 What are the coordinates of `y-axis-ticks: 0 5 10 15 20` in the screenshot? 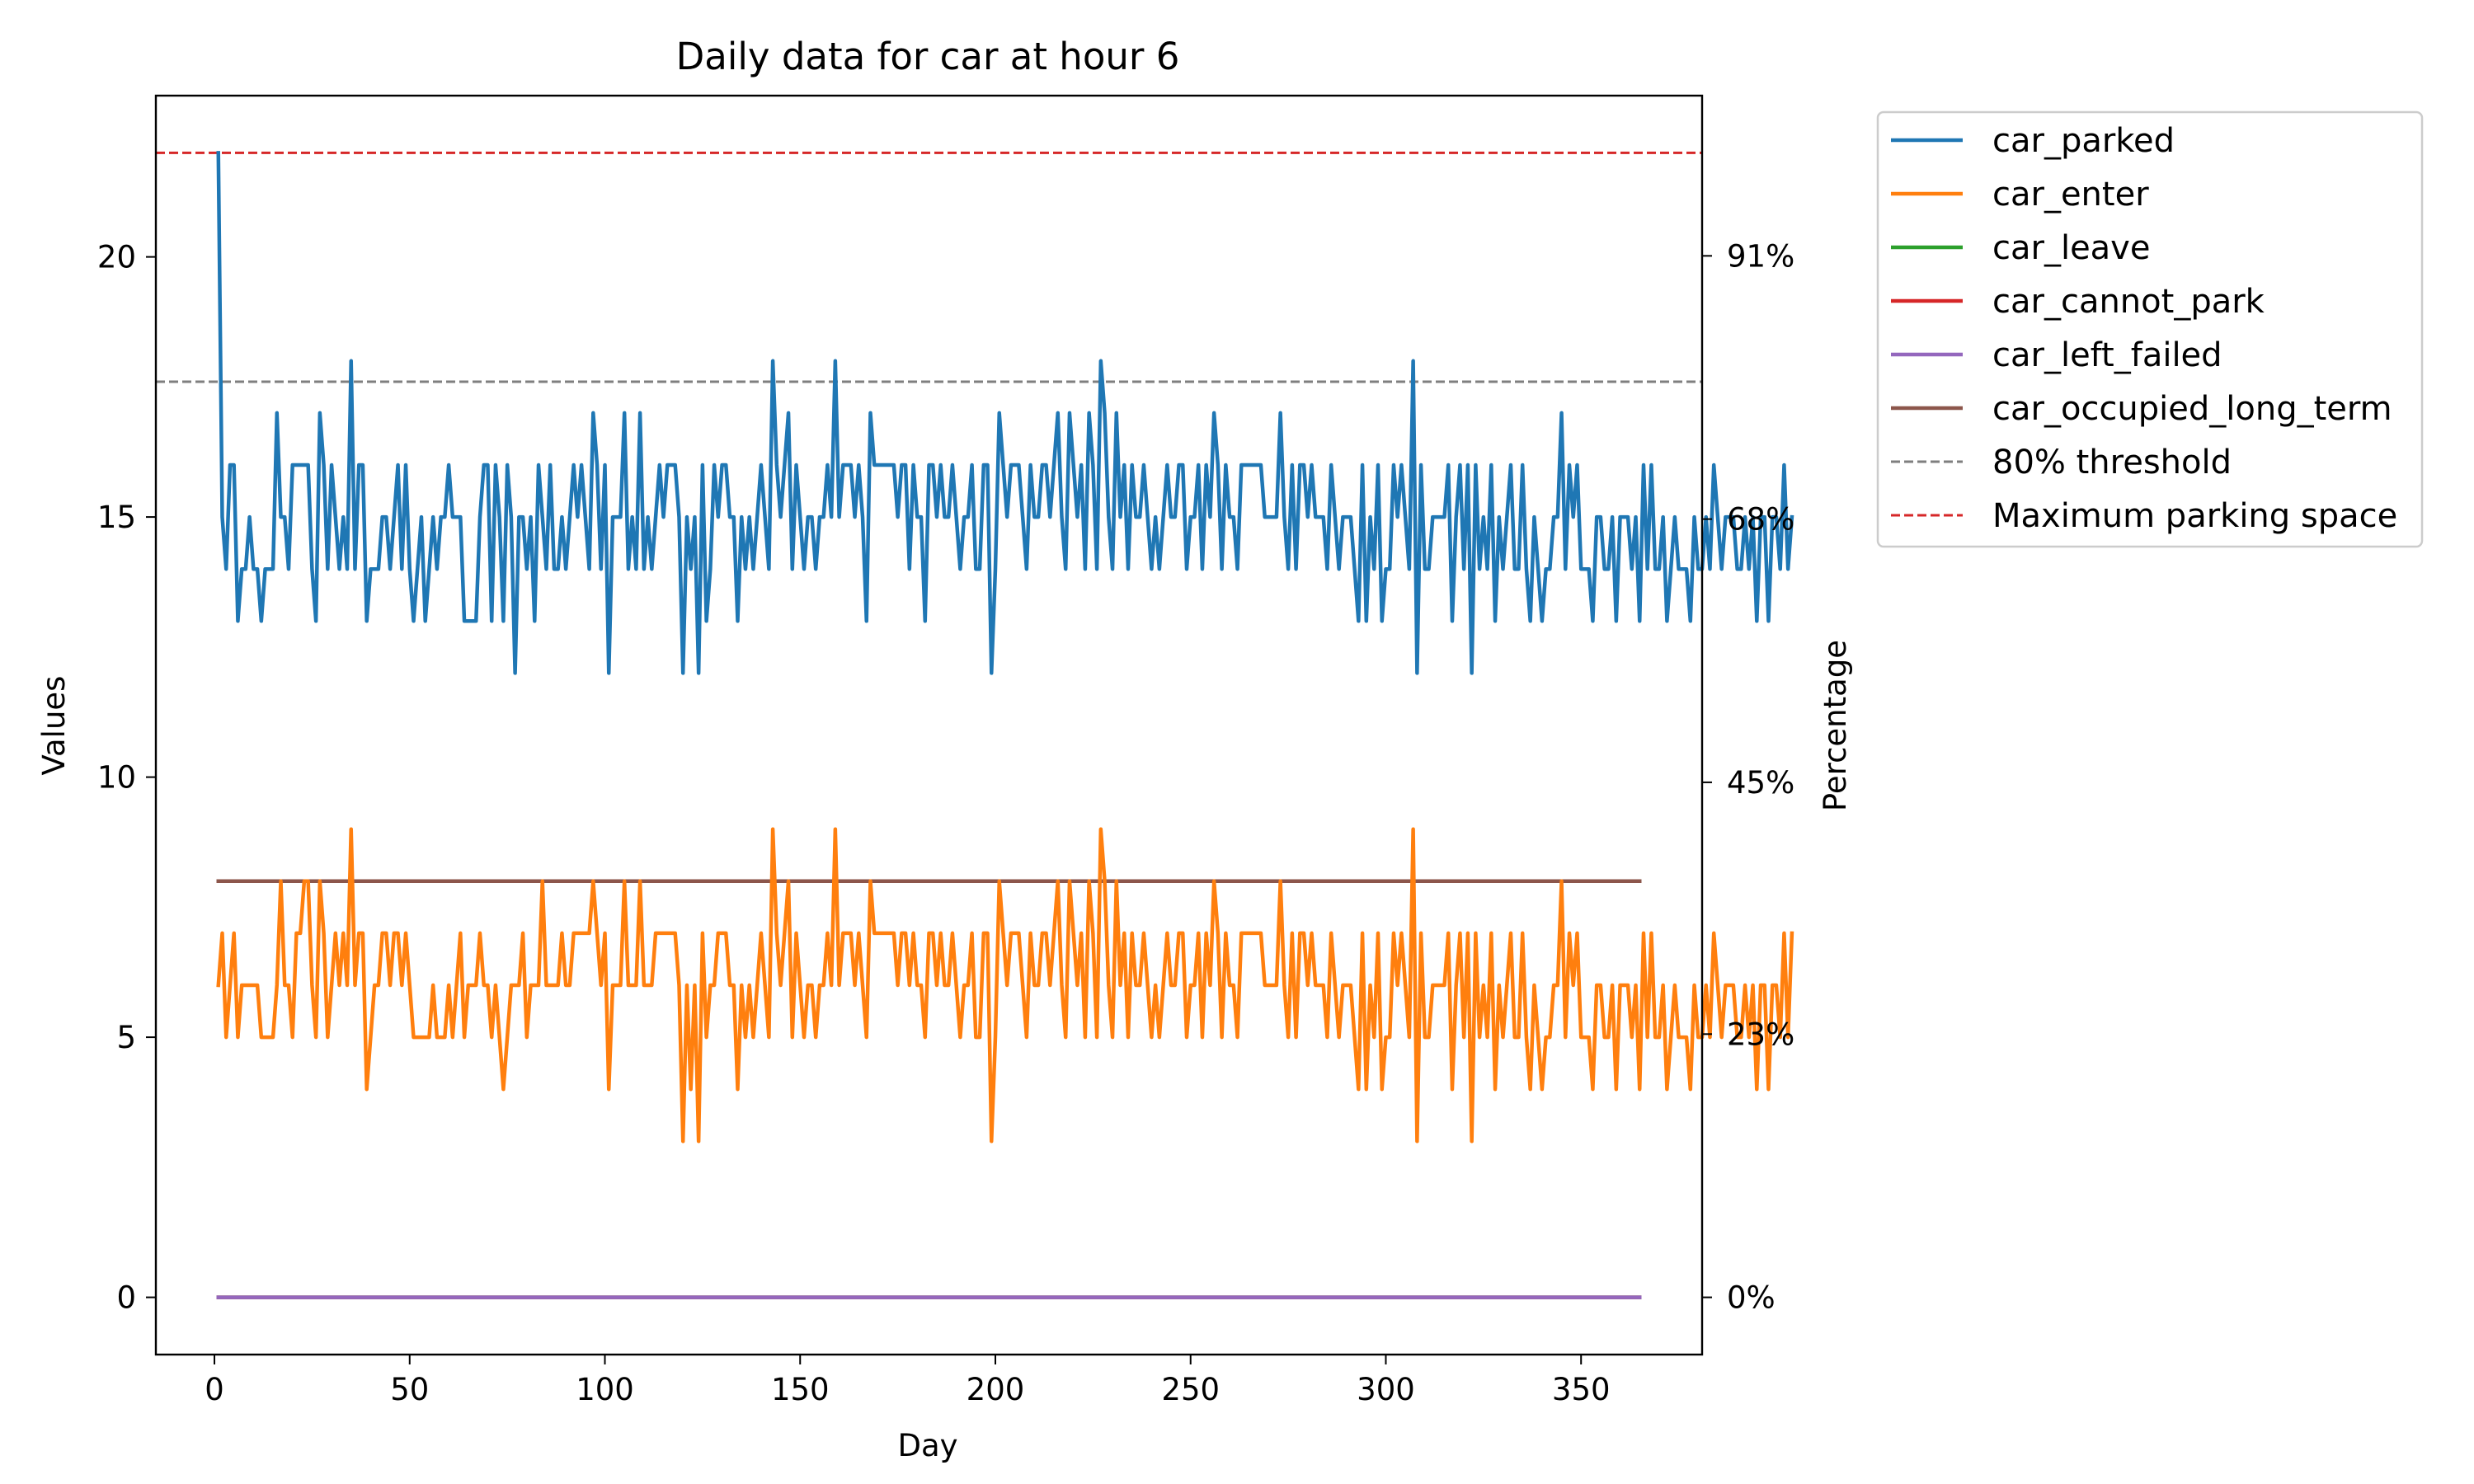 It's located at (126, 778).